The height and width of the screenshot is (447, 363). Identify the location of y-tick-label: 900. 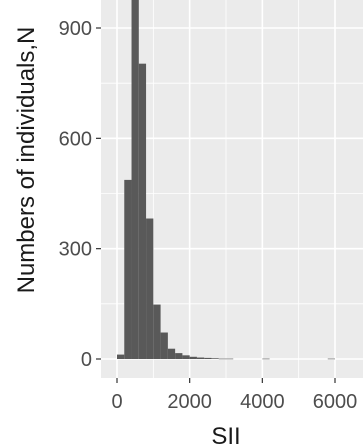
(75, 29).